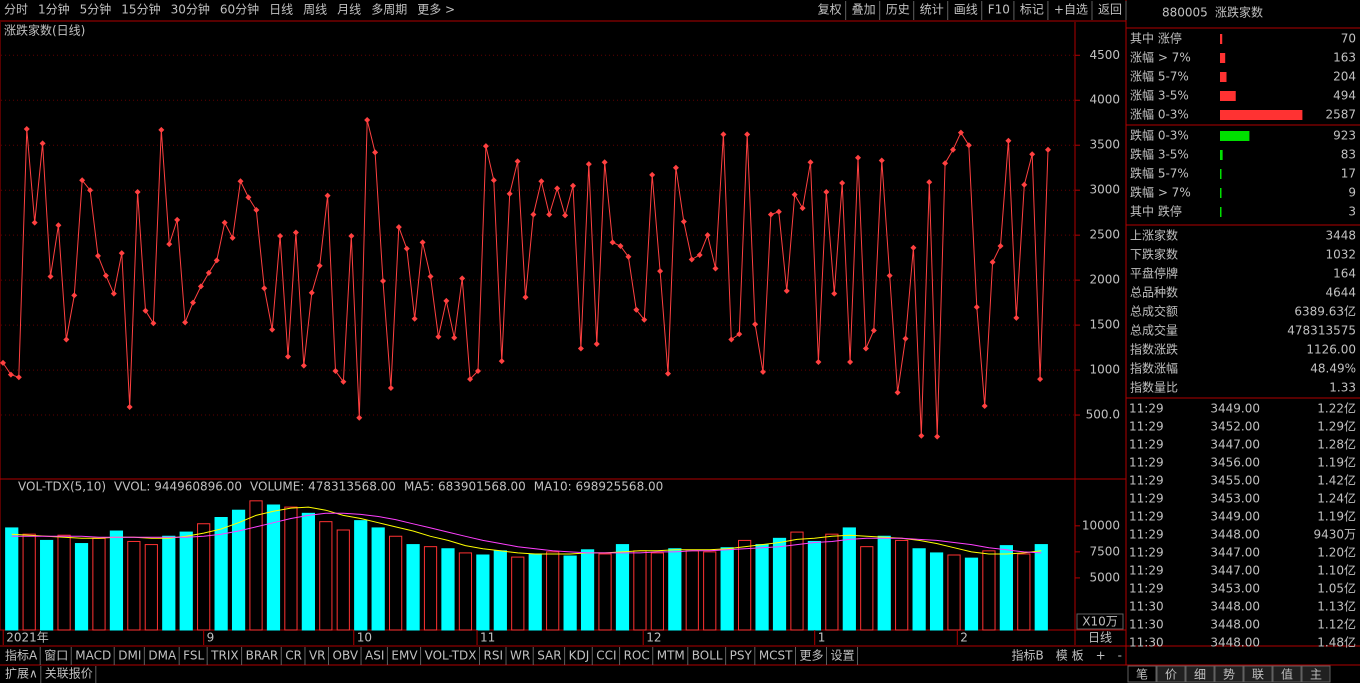 The height and width of the screenshot is (683, 1360). Describe the element at coordinates (162, 656) in the screenshot. I see `indicator-tab: DMA` at that location.